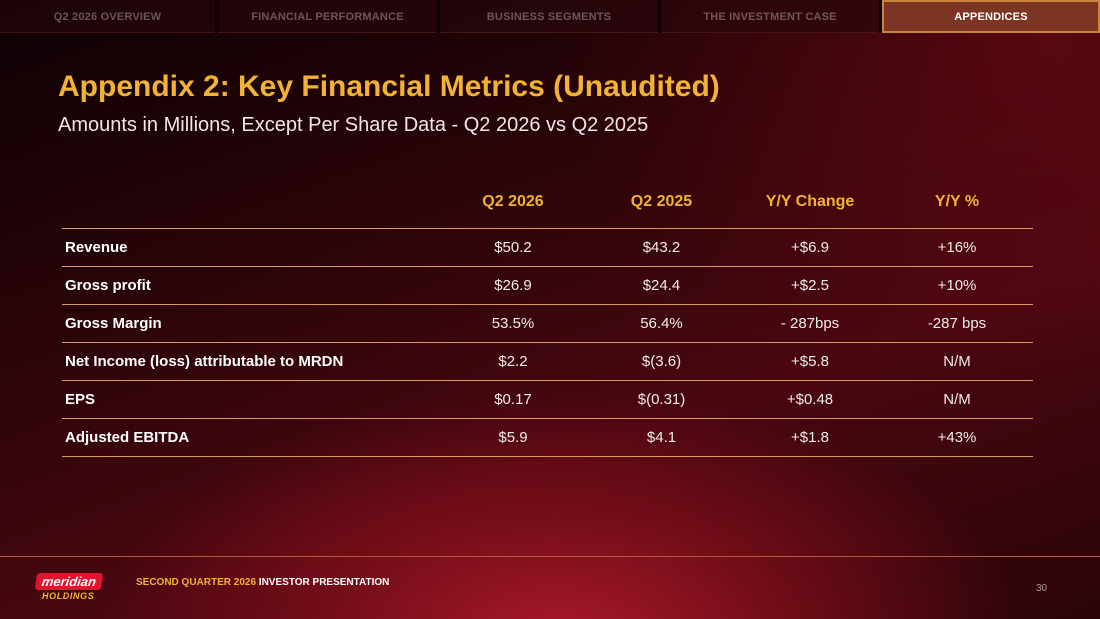 This screenshot has height=619, width=1100. Describe the element at coordinates (513, 201) in the screenshot. I see `header-q2-2026: Q2 2026` at that location.